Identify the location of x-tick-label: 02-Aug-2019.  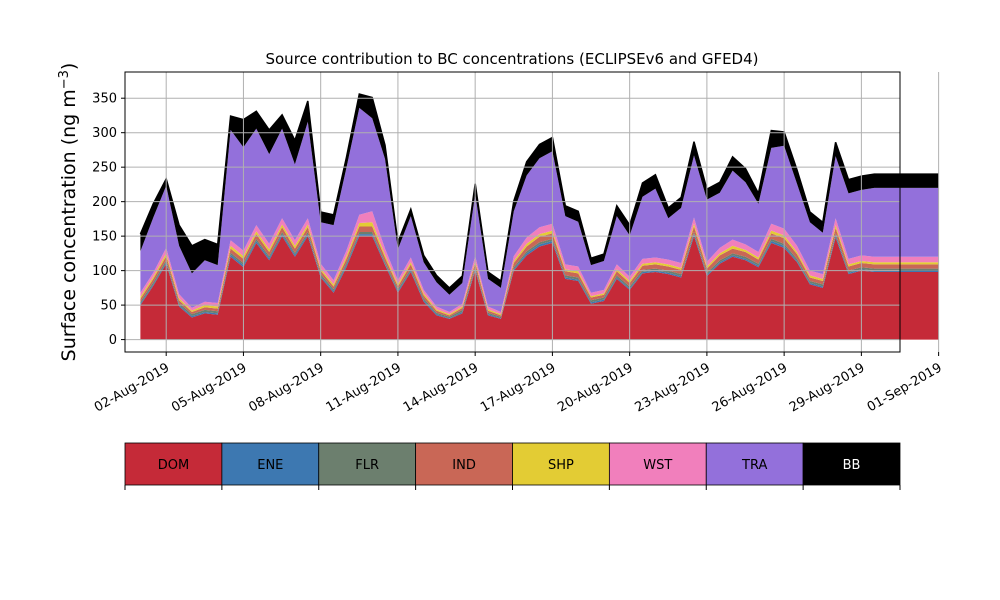
(132, 387).